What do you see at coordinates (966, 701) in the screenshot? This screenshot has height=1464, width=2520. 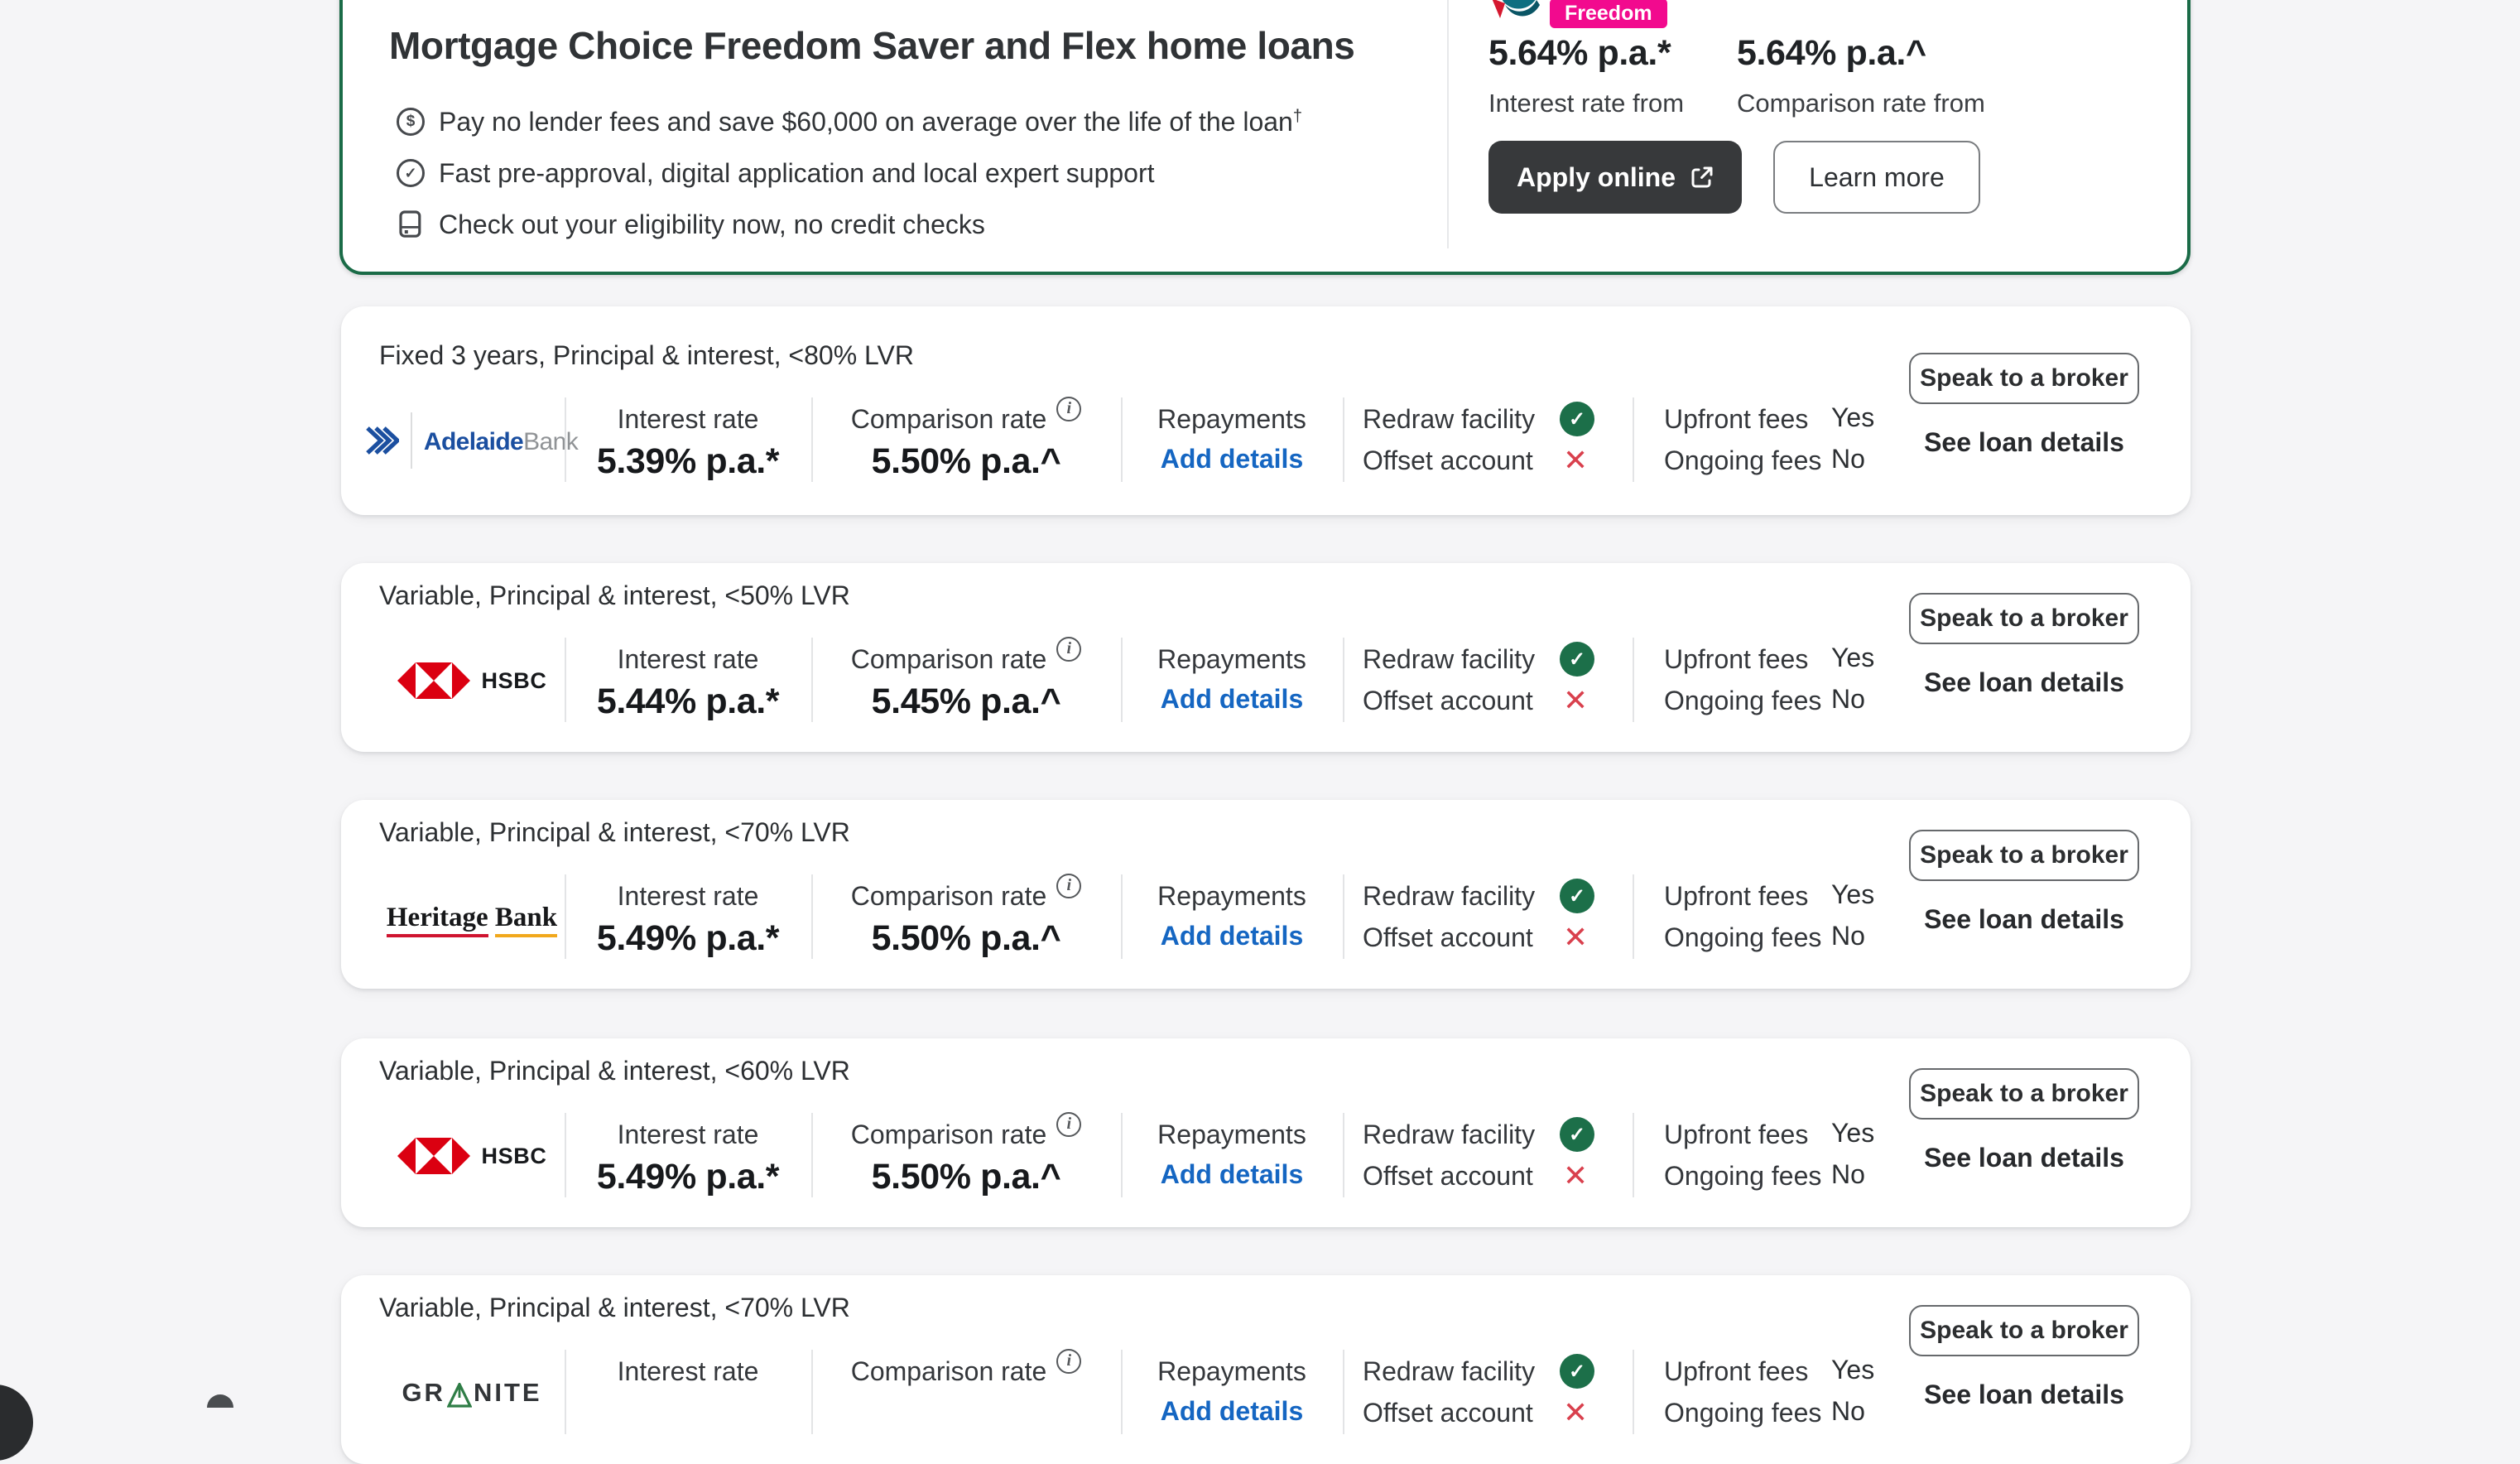 I see `comparison-rate-value: 5.45% p.a.^` at bounding box center [966, 701].